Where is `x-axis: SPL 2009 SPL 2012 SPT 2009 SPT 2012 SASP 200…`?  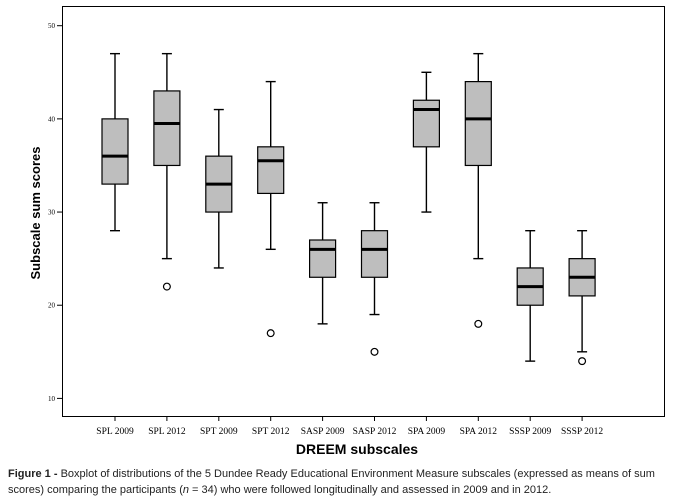 x-axis: SPL 2009 SPL 2012 SPT 2009 SPT 2012 SASP 200… is located at coordinates (349, 426).